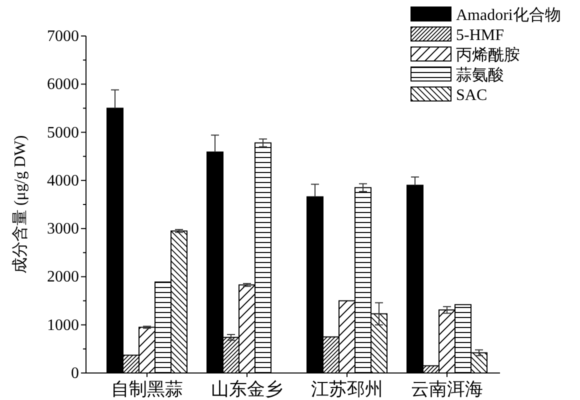 Image resolution: width=580 pixels, height=400 pixels. I want to click on y-tick-label: 7000, so click(63, 36).